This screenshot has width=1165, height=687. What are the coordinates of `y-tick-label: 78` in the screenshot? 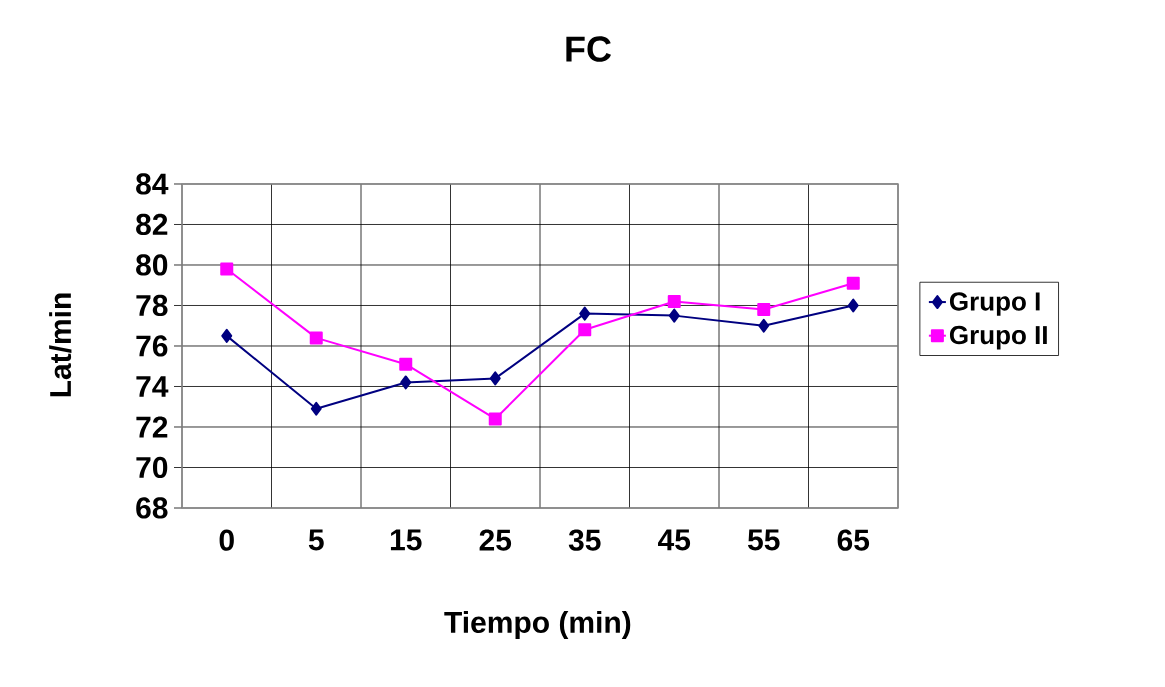 It's located at (152, 305).